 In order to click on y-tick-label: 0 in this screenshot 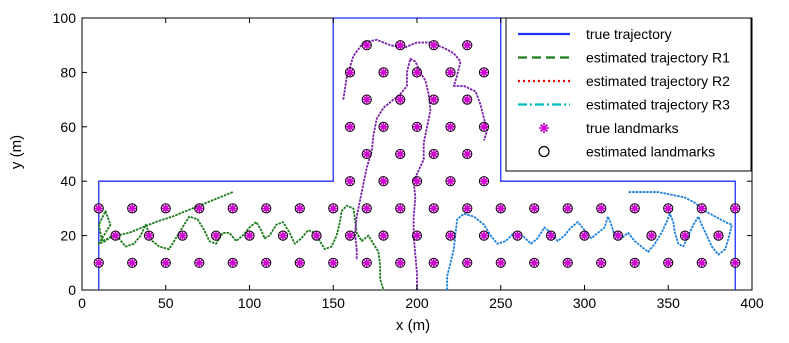, I will do `click(72, 290)`.